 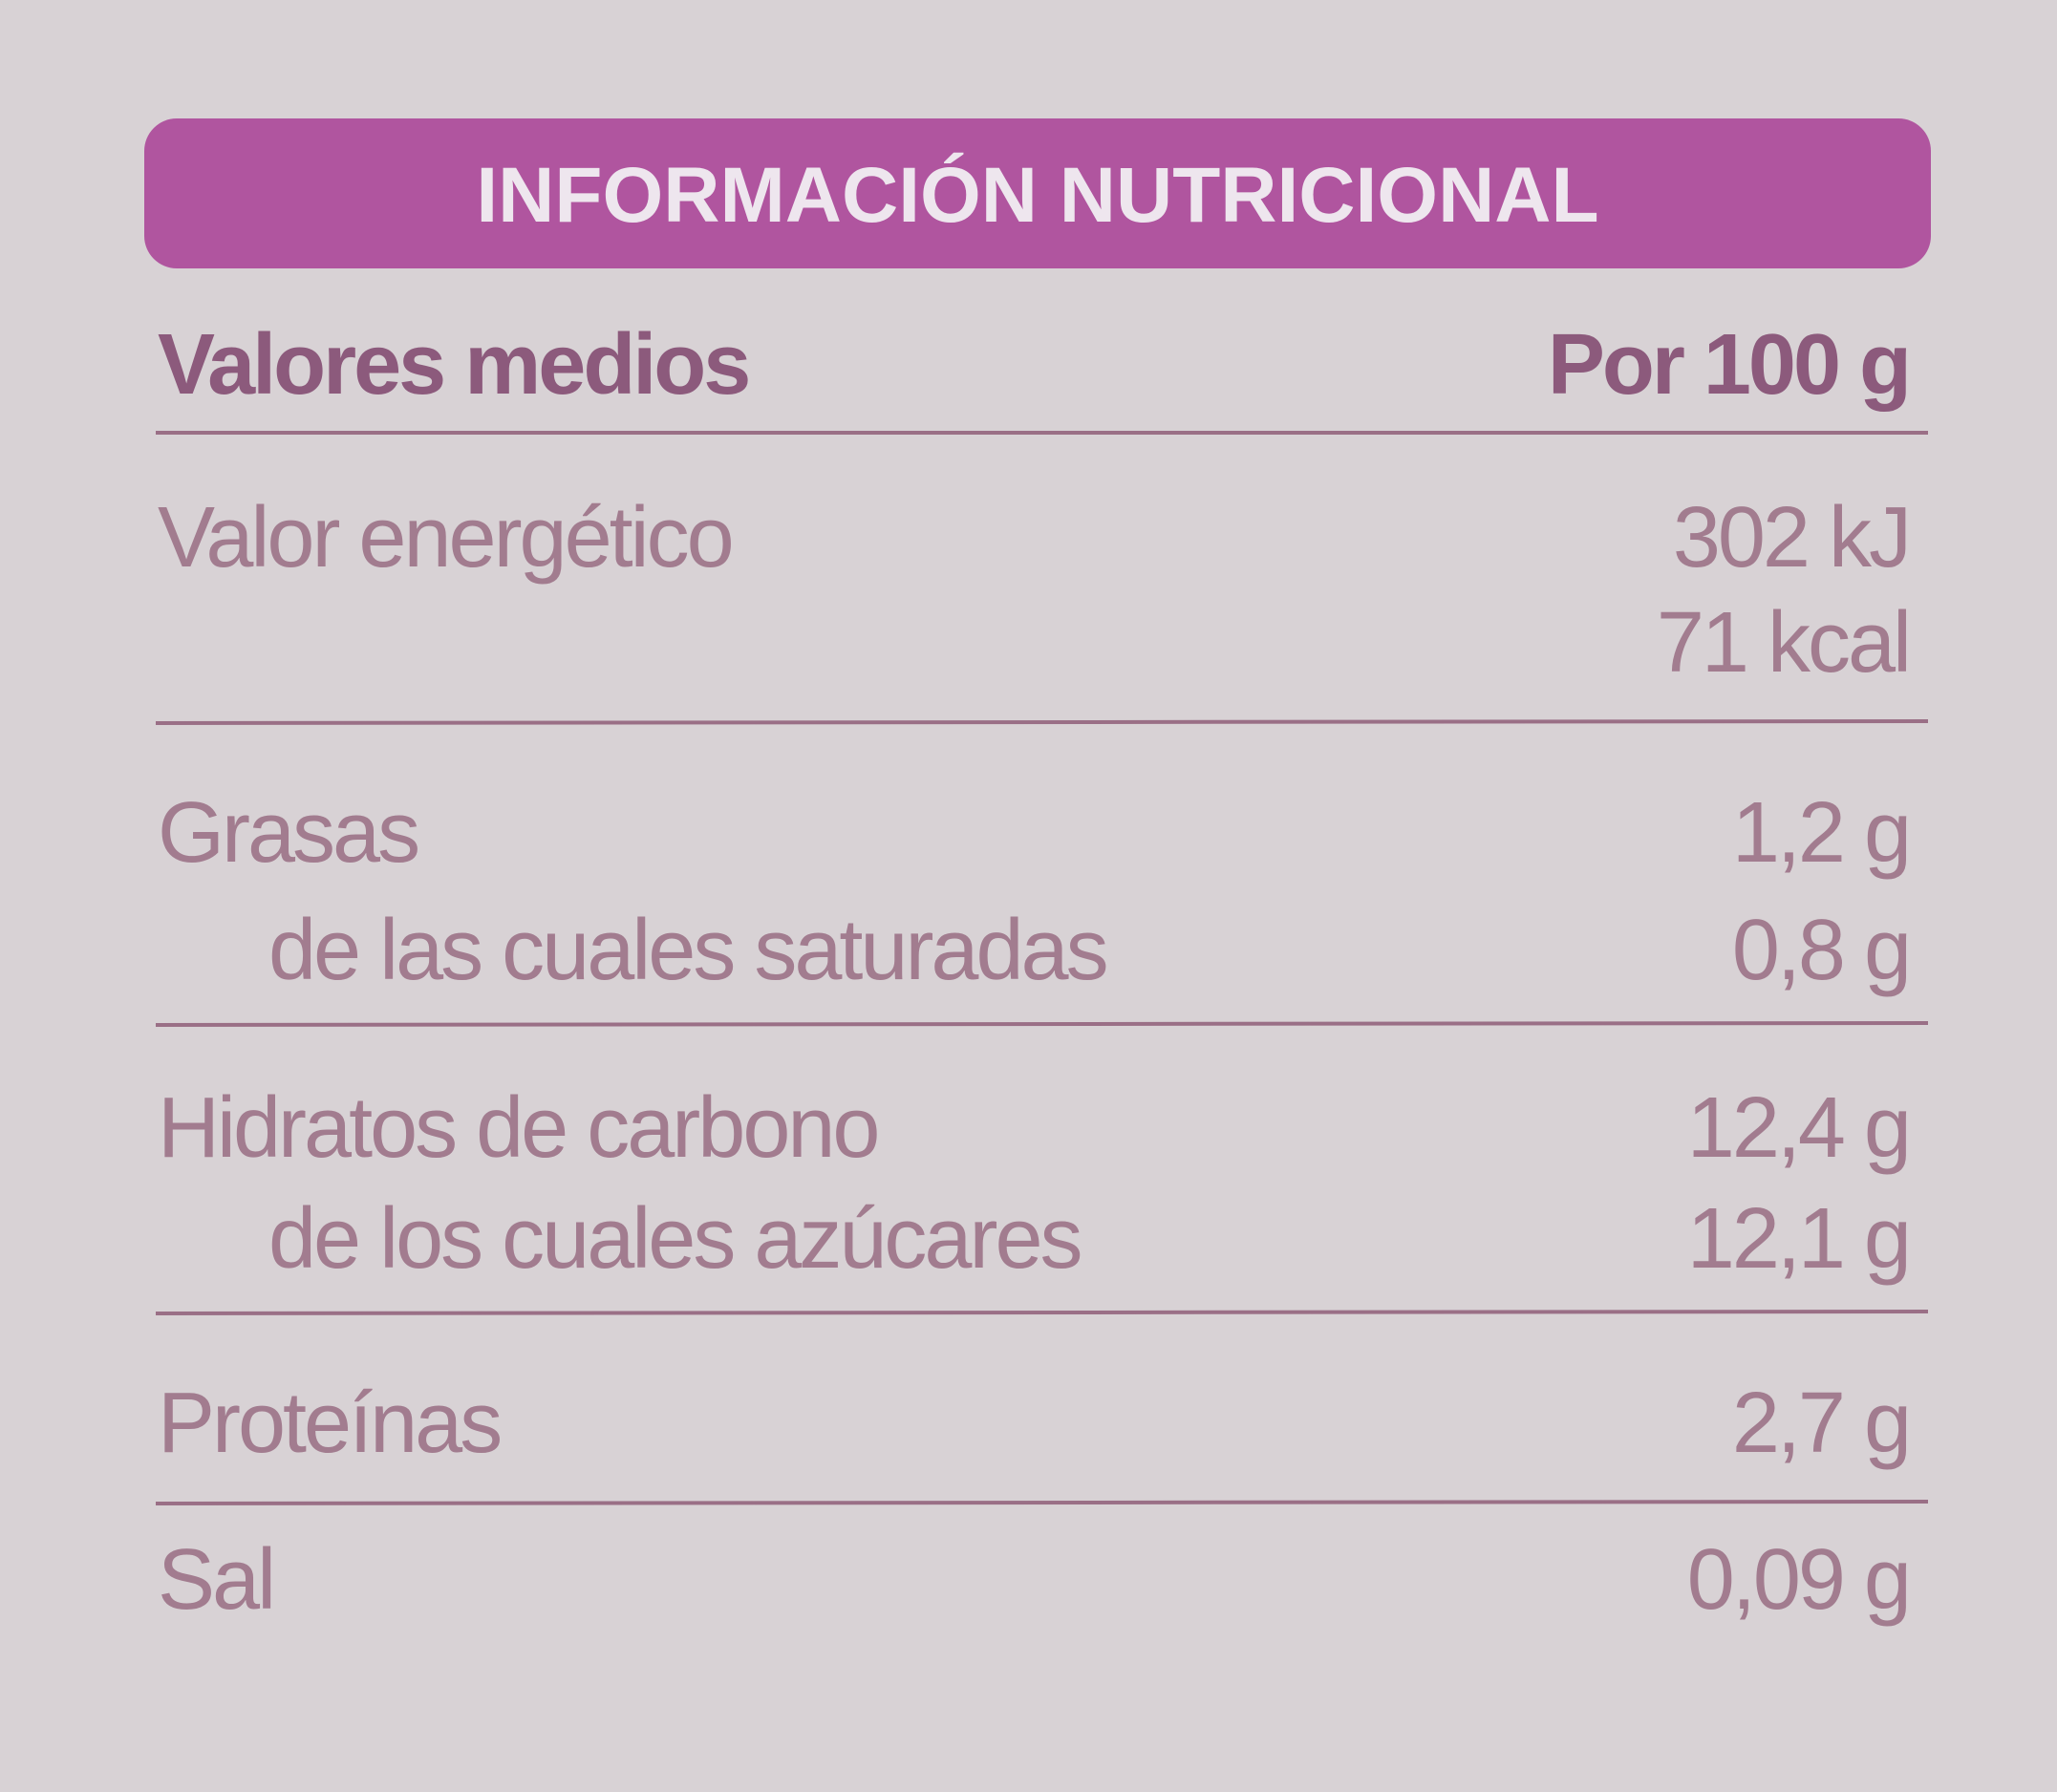 What do you see at coordinates (517, 1128) in the screenshot?
I see `row-label: Hidratos de carbono` at bounding box center [517, 1128].